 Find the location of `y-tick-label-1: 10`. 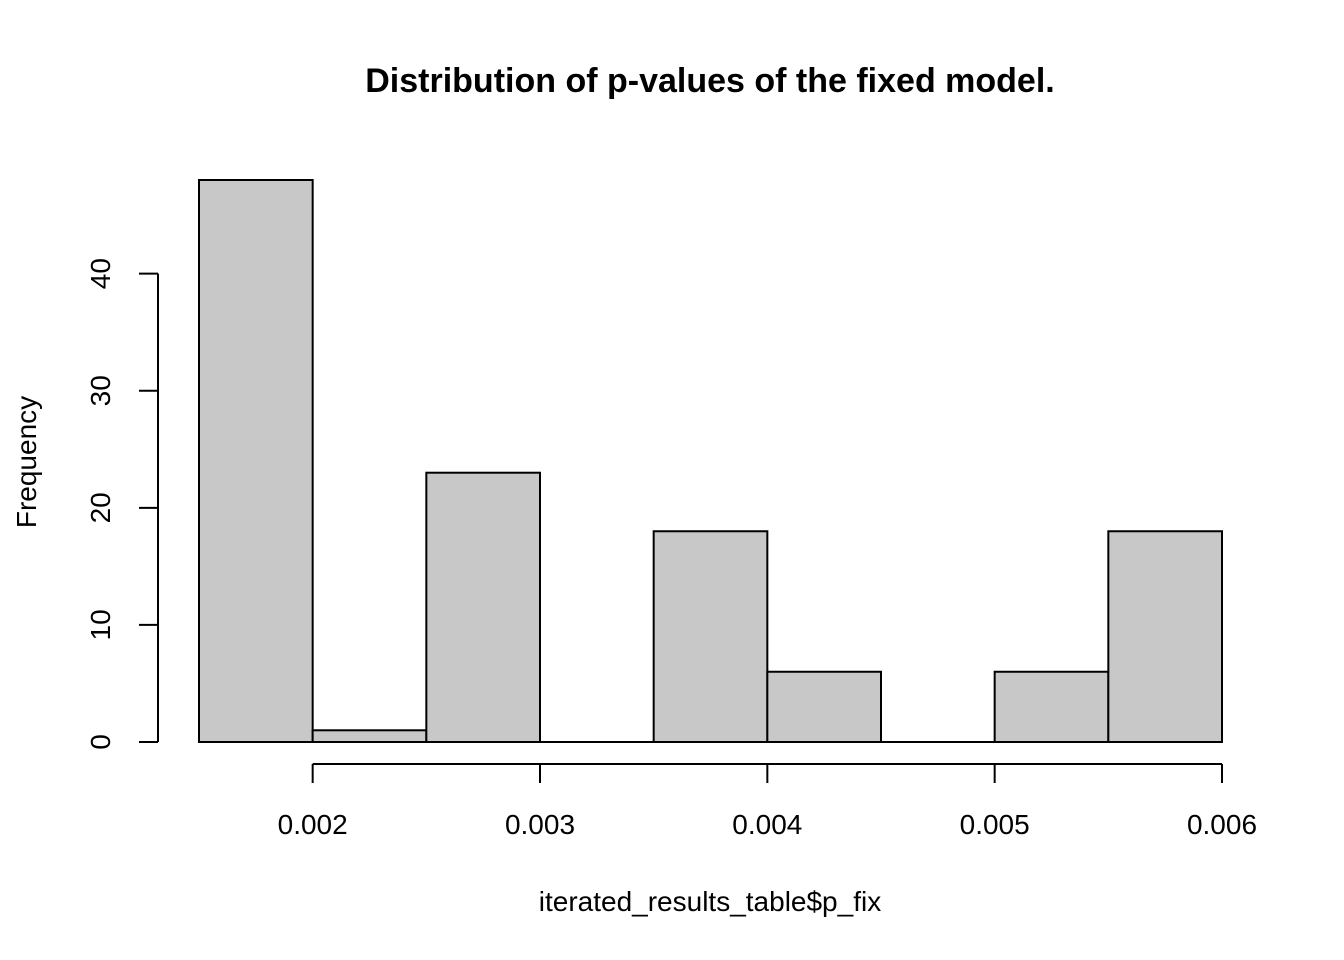

y-tick-label-1: 10 is located at coordinates (100, 624).